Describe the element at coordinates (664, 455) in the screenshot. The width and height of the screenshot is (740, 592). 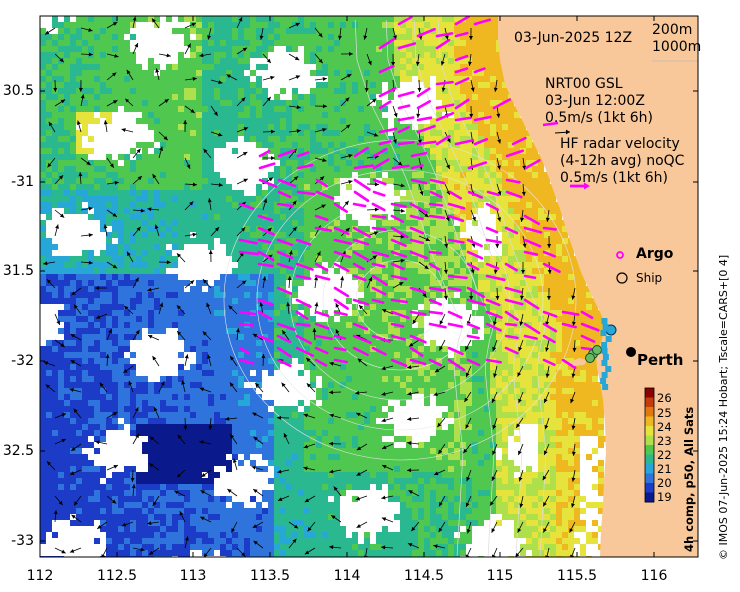
I see `colorbar-tick-22: 22` at that location.